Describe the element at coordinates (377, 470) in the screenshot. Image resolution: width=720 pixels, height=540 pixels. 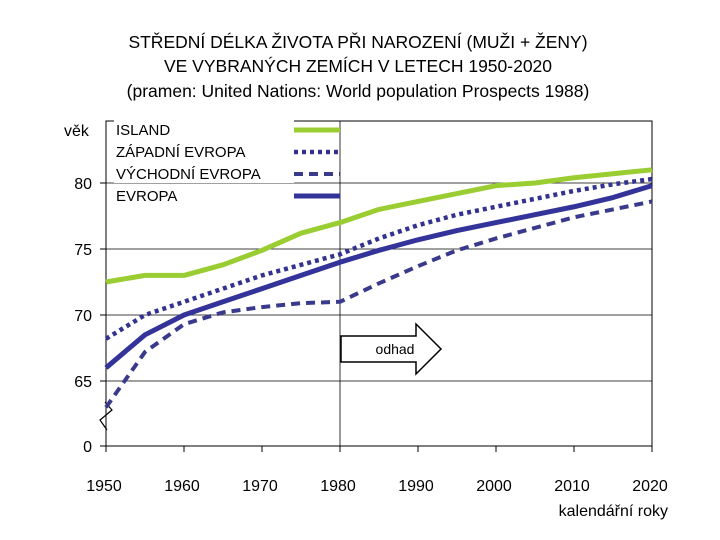
I see `x-axis: 1950 1960 1970 1980 1990 2000 2010 2020` at that location.